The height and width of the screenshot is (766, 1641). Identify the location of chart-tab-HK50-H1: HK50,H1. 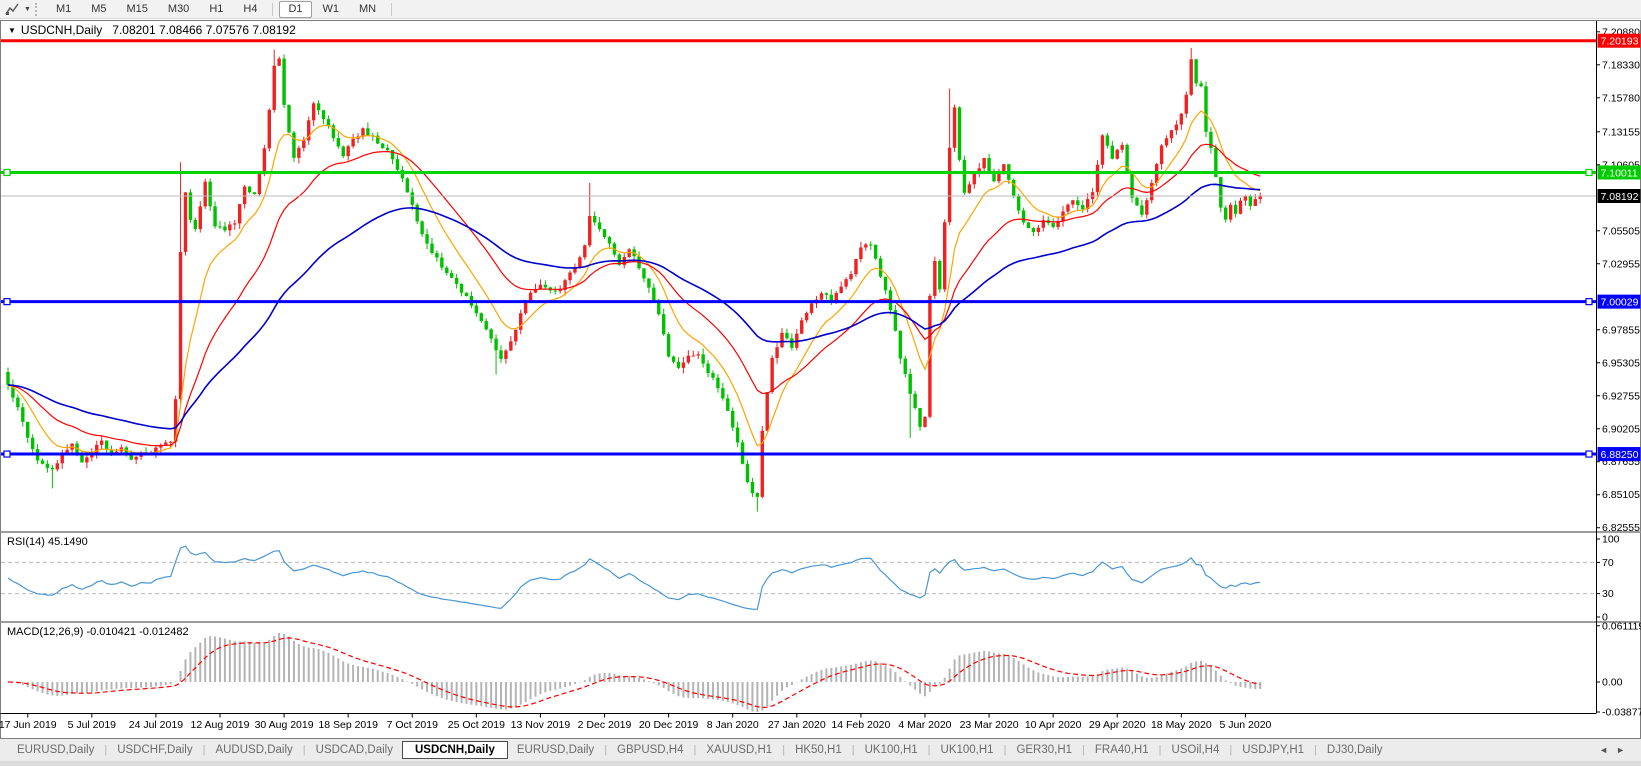
(818, 750).